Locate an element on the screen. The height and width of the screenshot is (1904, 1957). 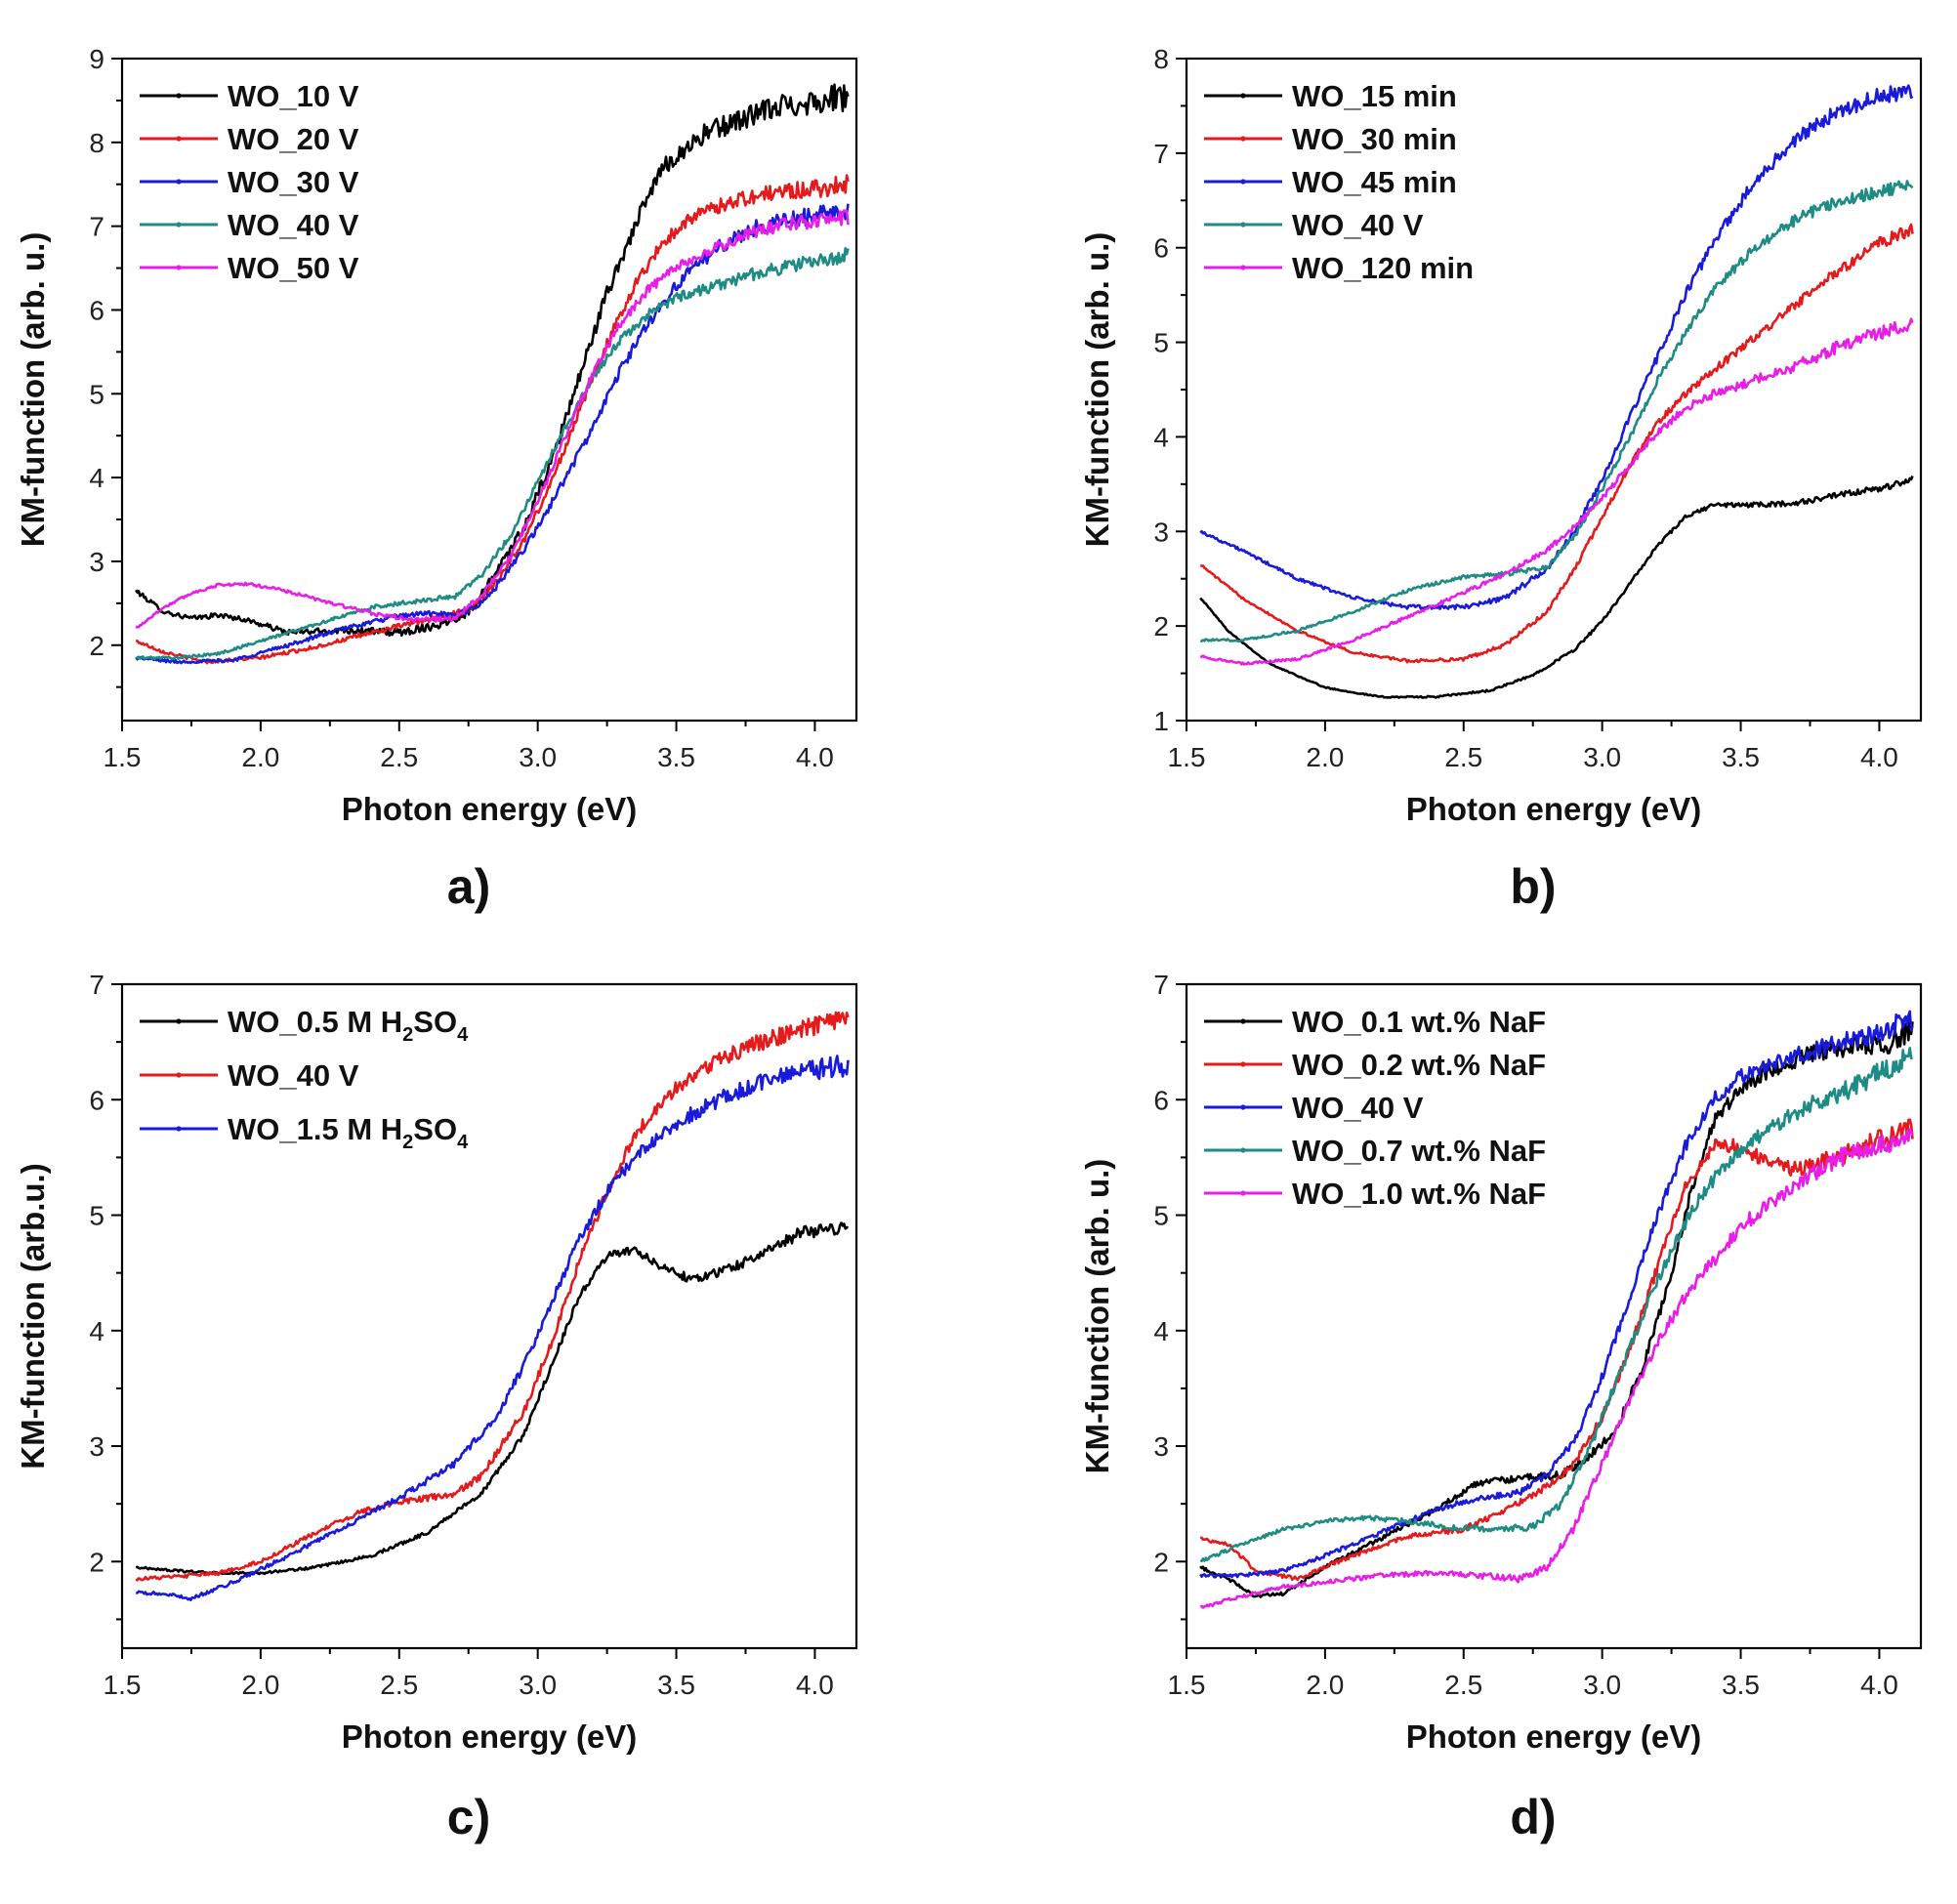
legend-label: WO_0.5 M H2SO4 is located at coordinates (348, 1025).